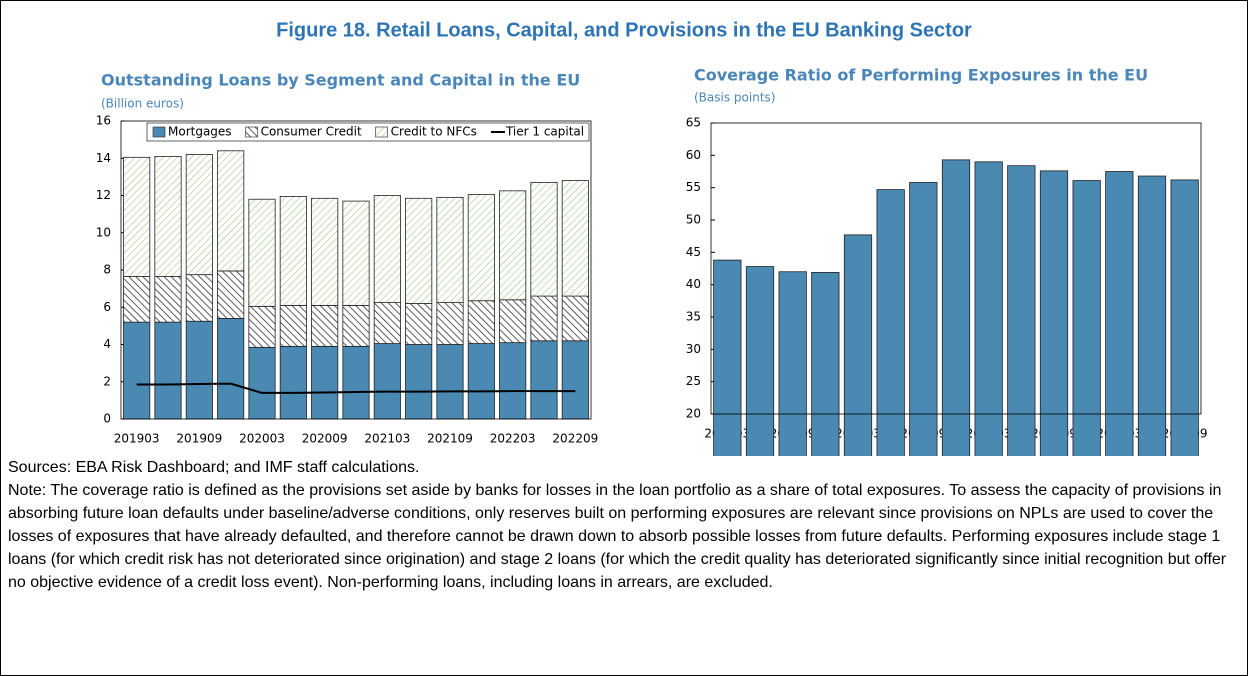 The width and height of the screenshot is (1248, 676). Describe the element at coordinates (103, 195) in the screenshot. I see `y-tick-label: 12` at that location.